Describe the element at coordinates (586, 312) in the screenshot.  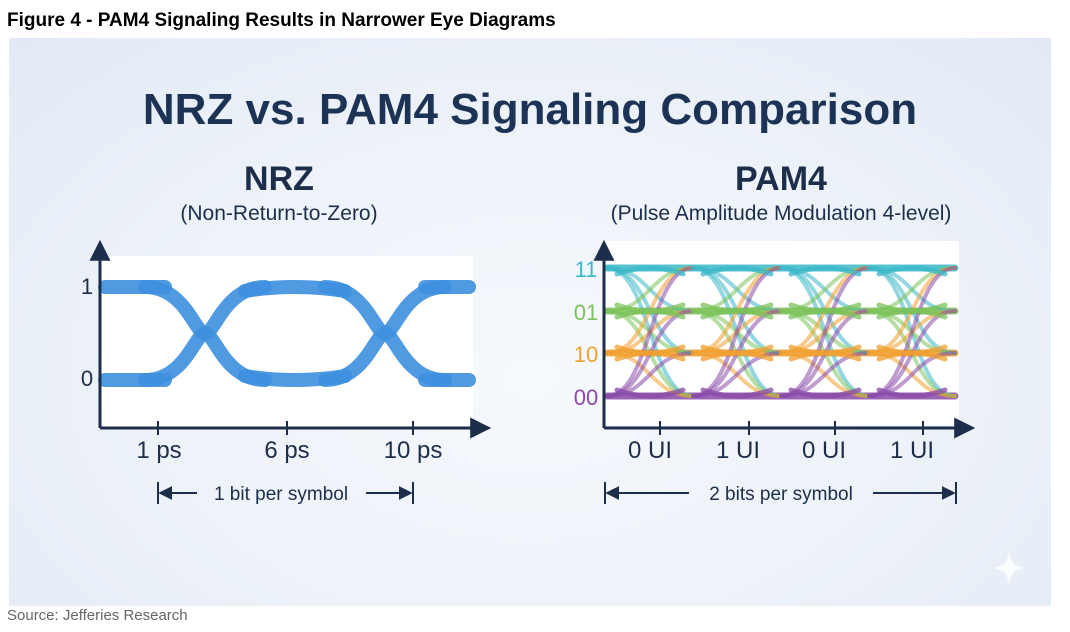
I see `pam4-level-01-label: 01` at that location.